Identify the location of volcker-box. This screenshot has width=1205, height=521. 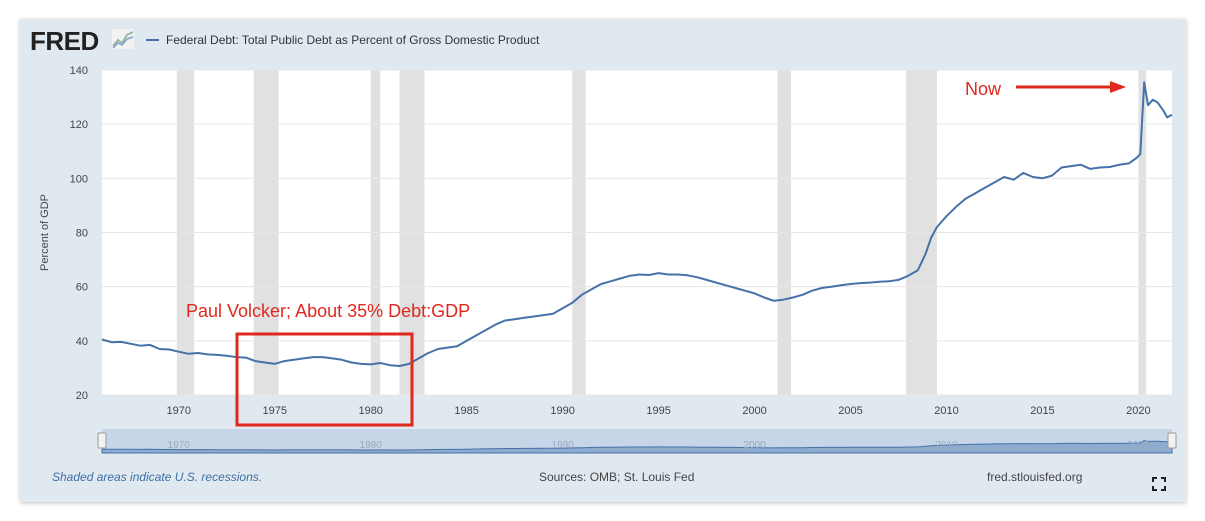
(324, 379).